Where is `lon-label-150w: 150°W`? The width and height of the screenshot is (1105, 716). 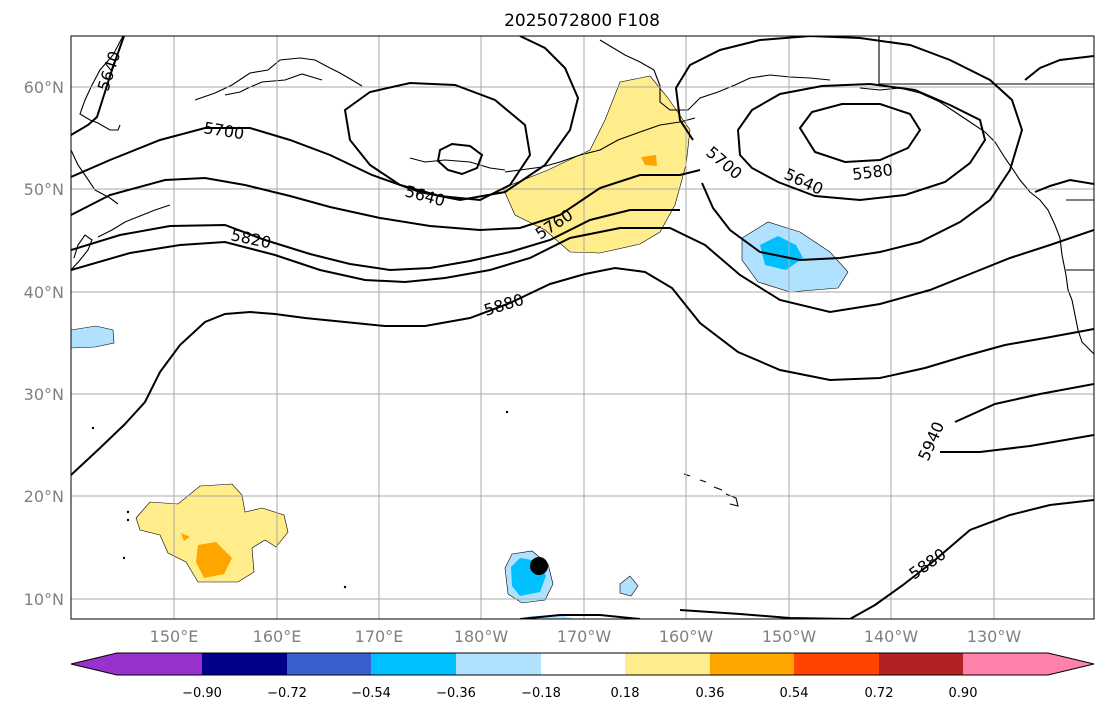 lon-label-150w: 150°W is located at coordinates (789, 636).